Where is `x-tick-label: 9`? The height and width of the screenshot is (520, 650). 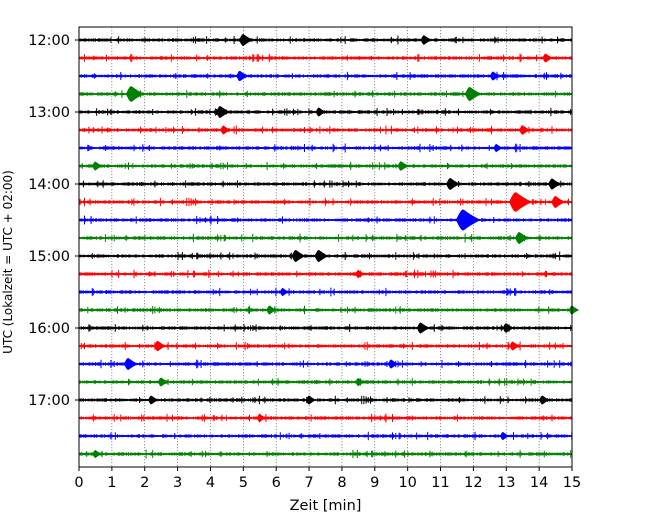
x-tick-label: 9 is located at coordinates (374, 483).